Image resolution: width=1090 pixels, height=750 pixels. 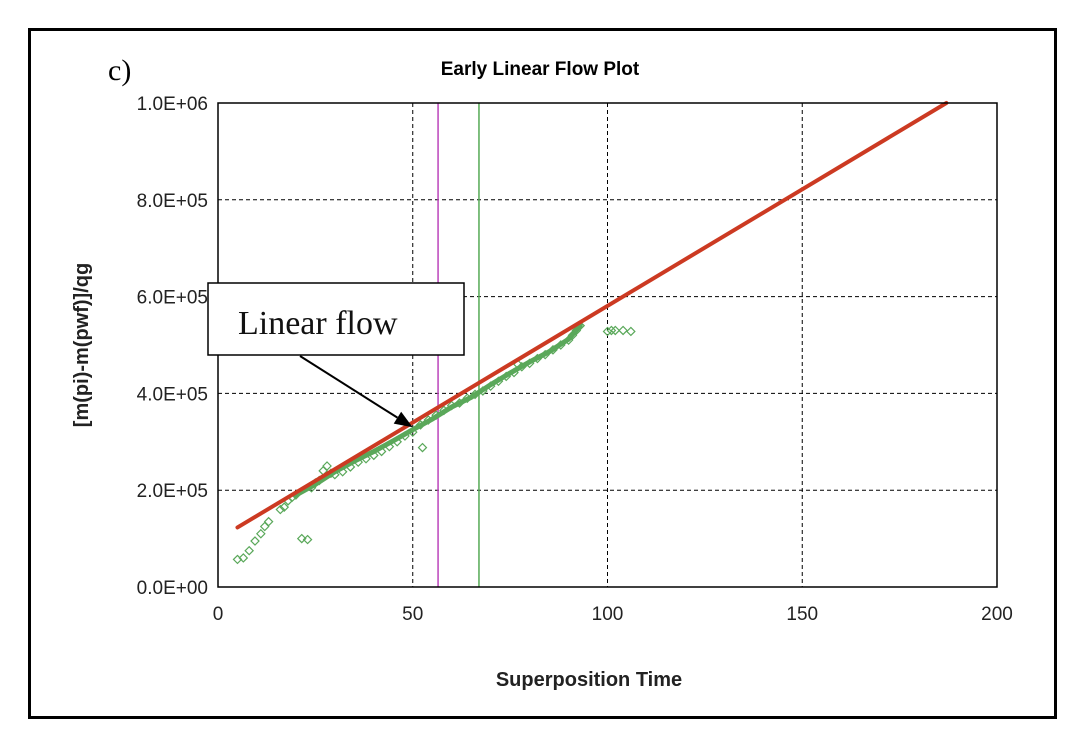 What do you see at coordinates (172, 394) in the screenshot?
I see `y-tick-label: 4.0E+05` at bounding box center [172, 394].